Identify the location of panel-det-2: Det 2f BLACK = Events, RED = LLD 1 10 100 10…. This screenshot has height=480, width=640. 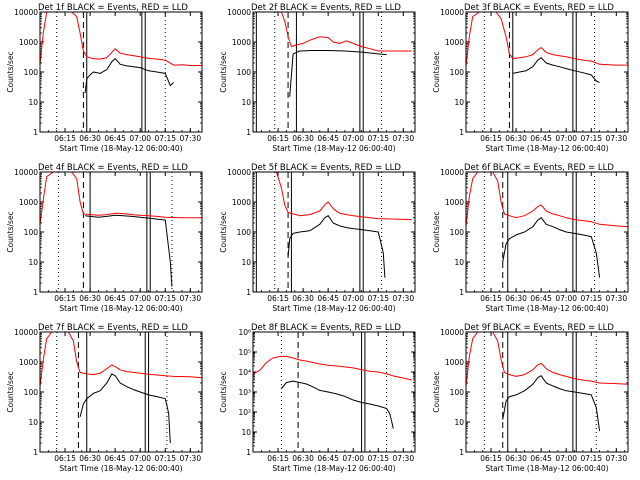
(317, 78).